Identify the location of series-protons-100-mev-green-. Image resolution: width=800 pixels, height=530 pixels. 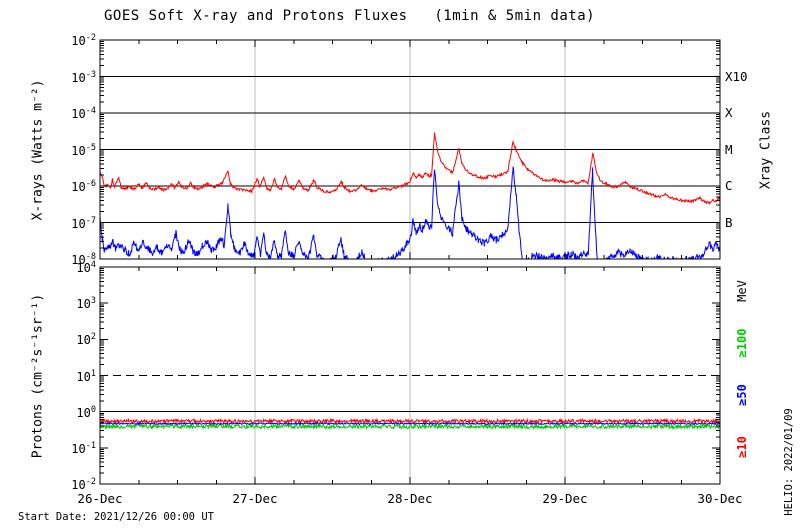
(410, 426).